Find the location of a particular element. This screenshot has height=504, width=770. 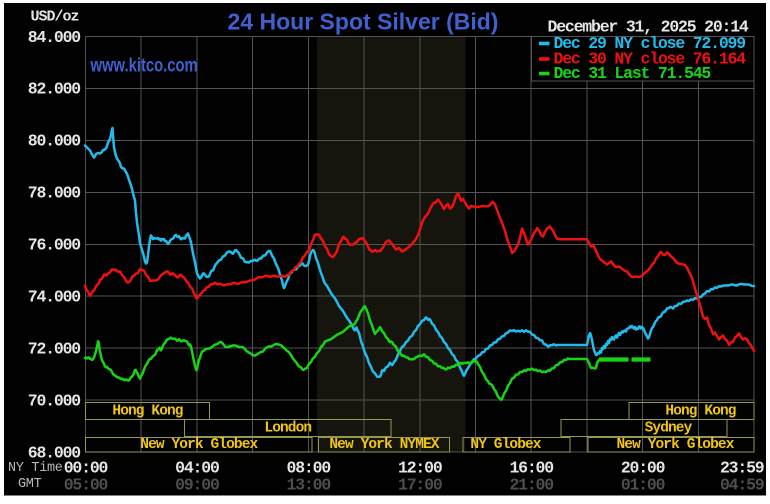

svg-text: New York NYMEX is located at coordinates (384, 445).